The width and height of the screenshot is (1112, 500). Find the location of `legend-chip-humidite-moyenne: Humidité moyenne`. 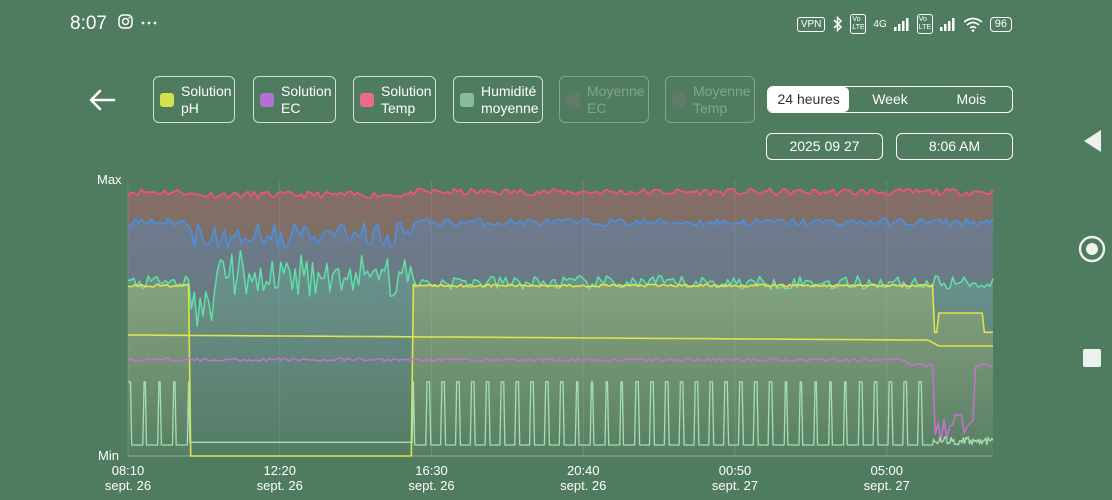

legend-chip-humidite-moyenne: Humidité moyenne is located at coordinates (498, 99).